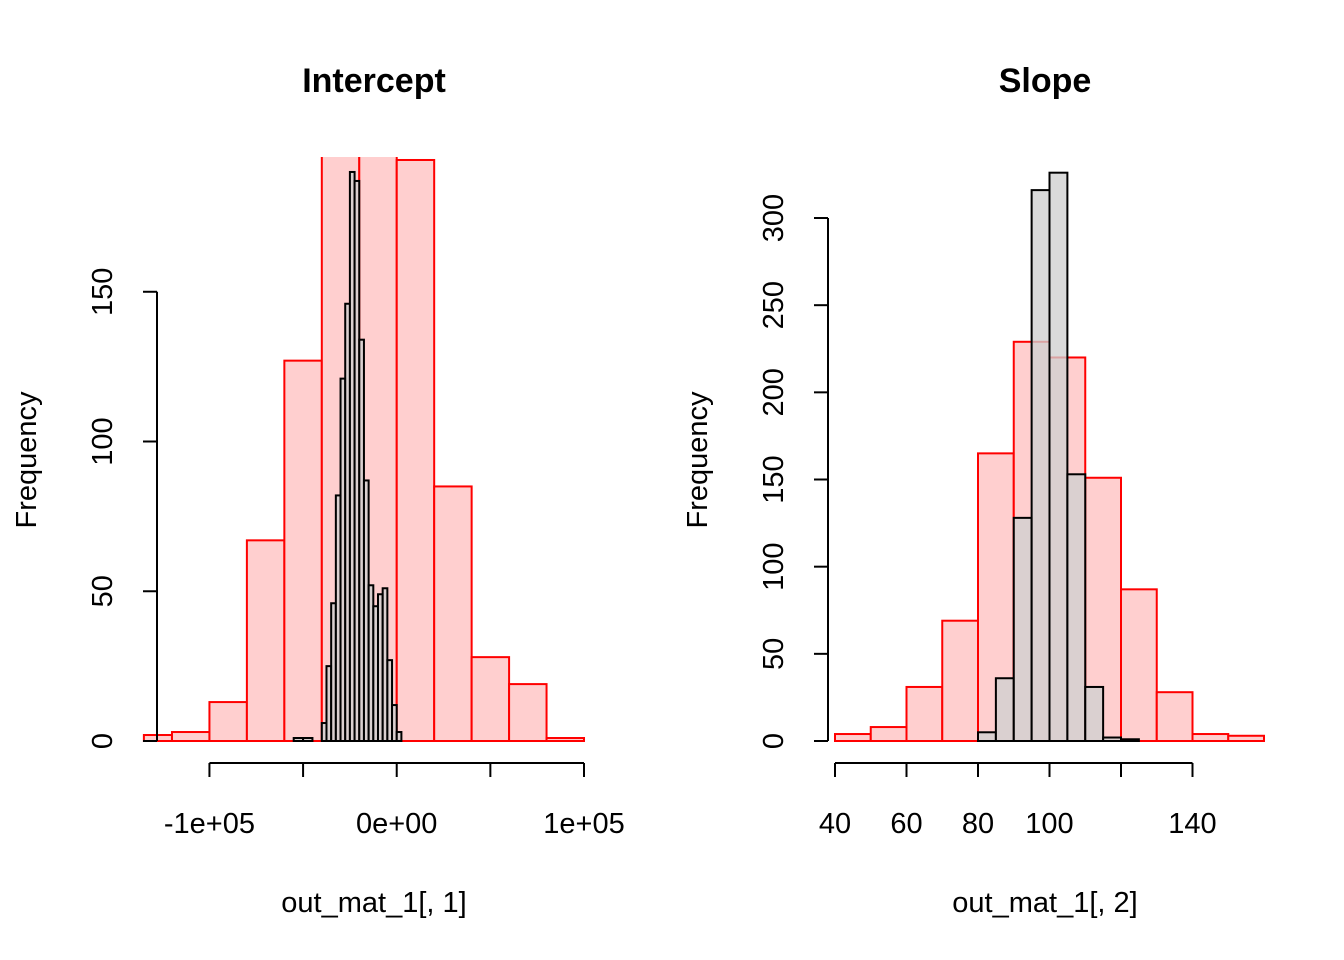  I want to click on y-tick-label: 250, so click(774, 305).